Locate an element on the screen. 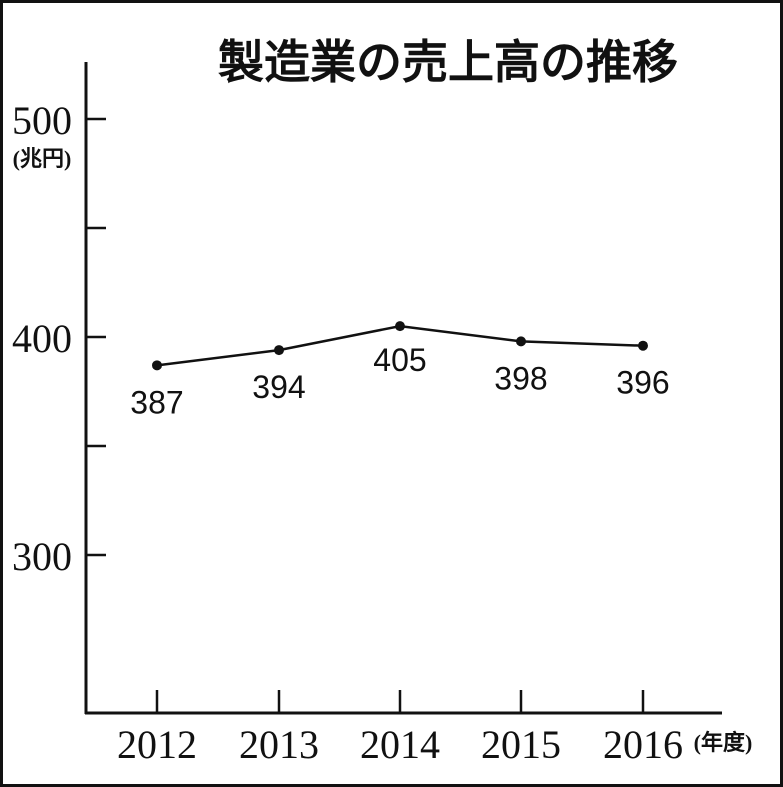 This screenshot has height=787, width=783. x-tick-label: 2014 is located at coordinates (400, 744).